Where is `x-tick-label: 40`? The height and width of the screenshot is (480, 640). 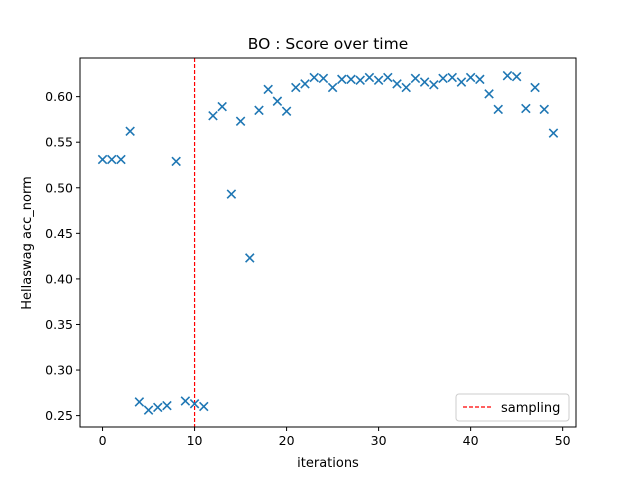 x-tick-label: 40 is located at coordinates (471, 440).